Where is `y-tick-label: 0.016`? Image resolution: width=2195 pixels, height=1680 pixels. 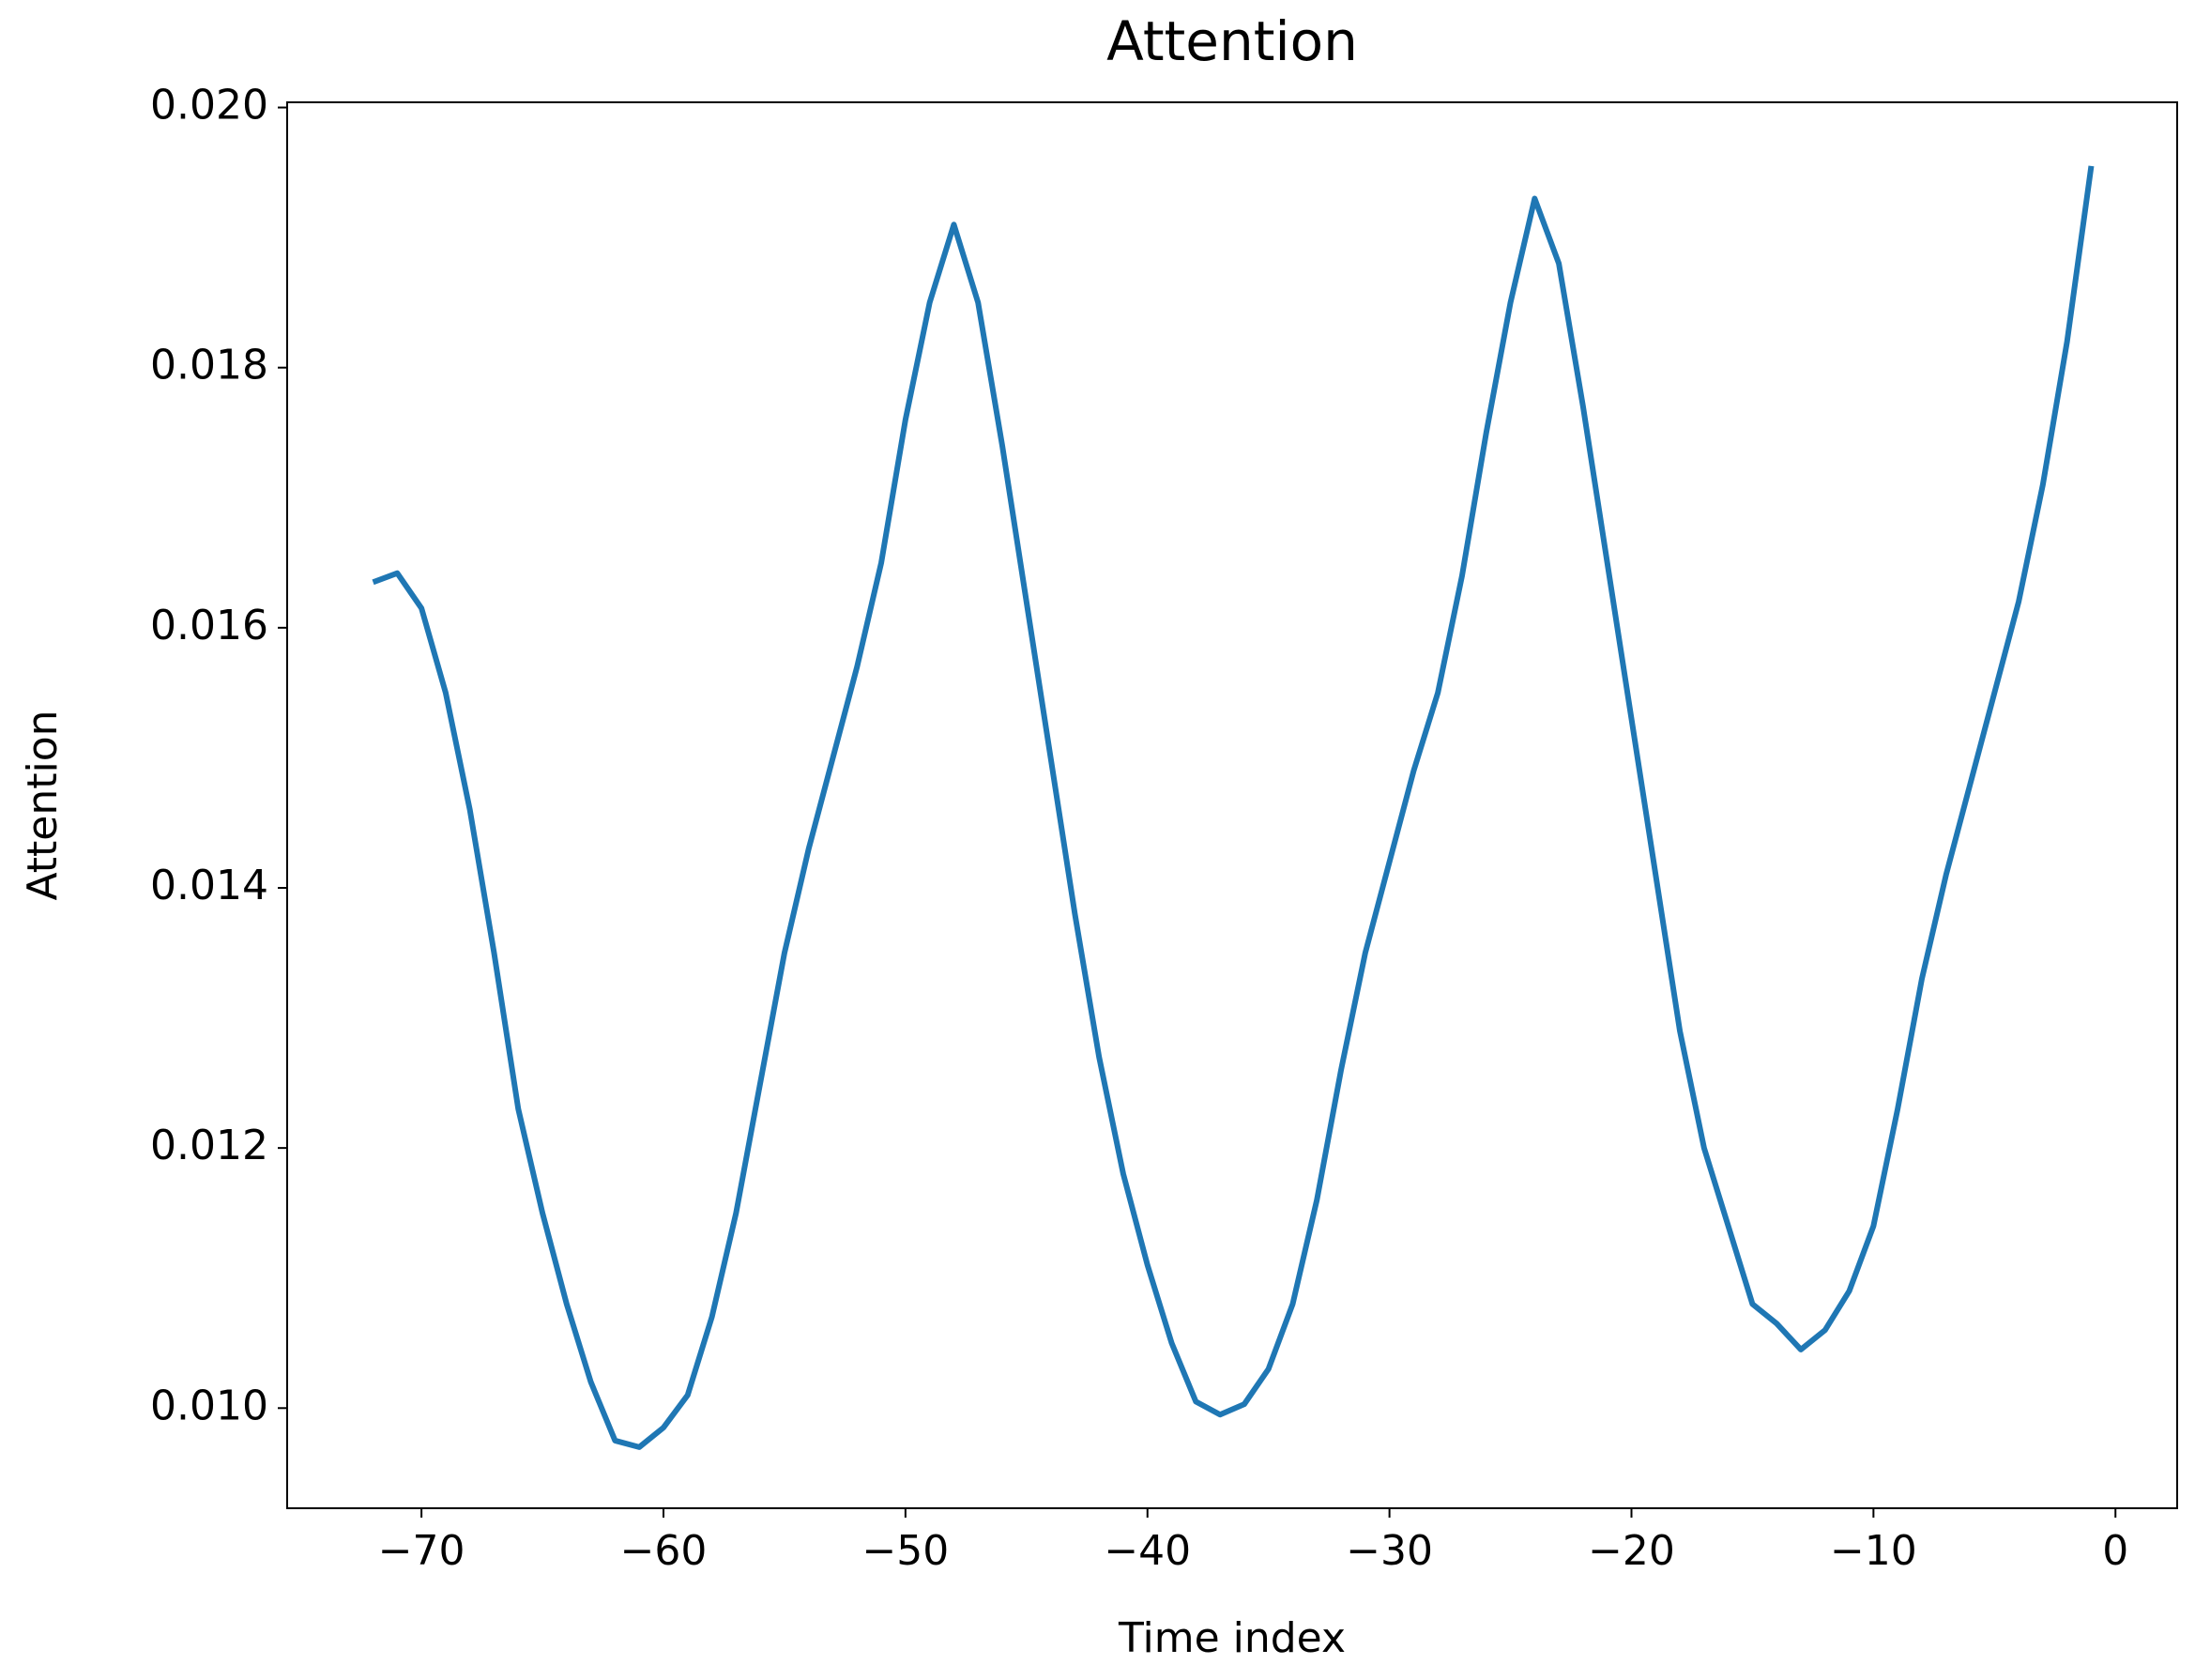 y-tick-label: 0.016 is located at coordinates (209, 625).